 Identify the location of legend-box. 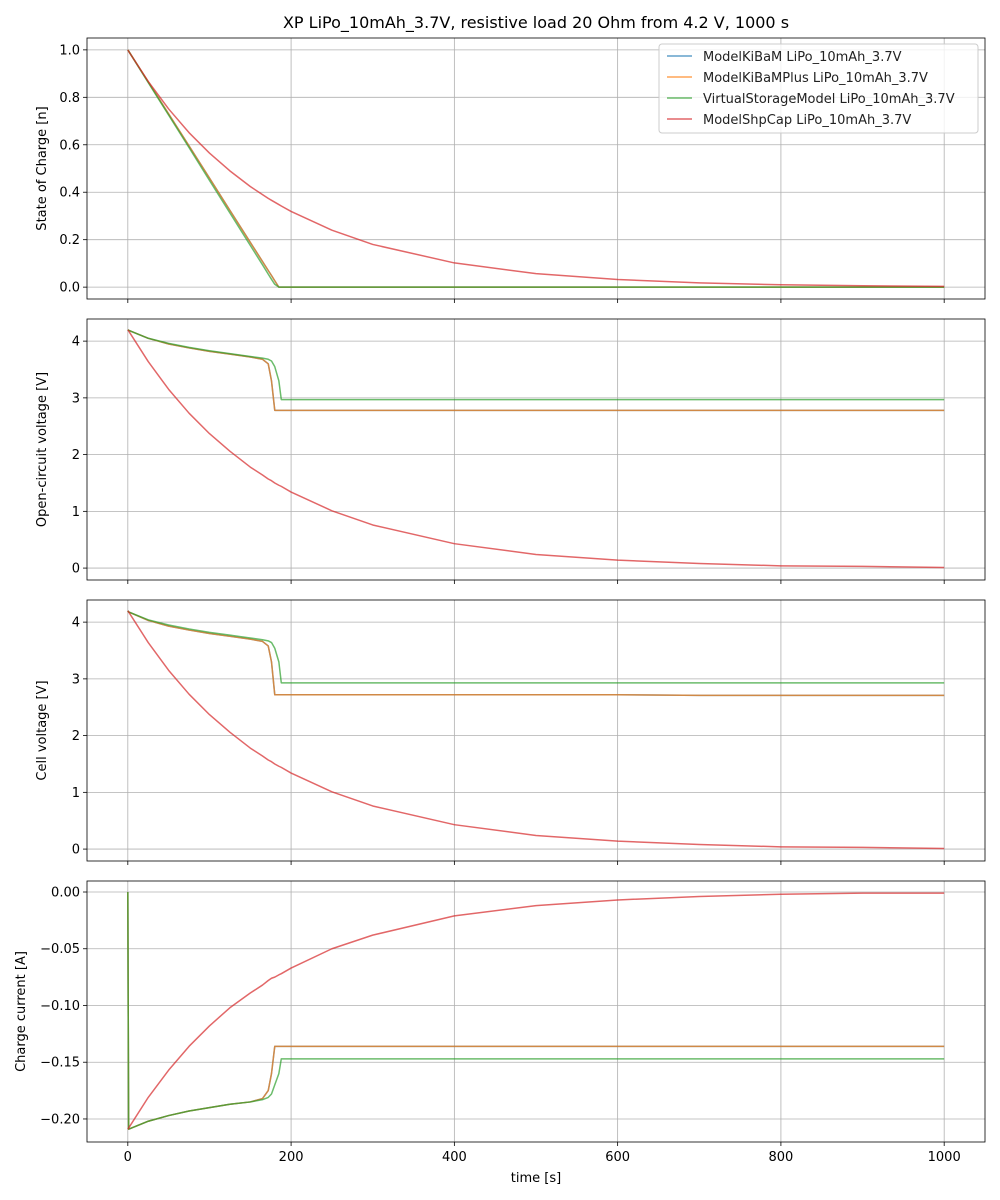
(818, 88).